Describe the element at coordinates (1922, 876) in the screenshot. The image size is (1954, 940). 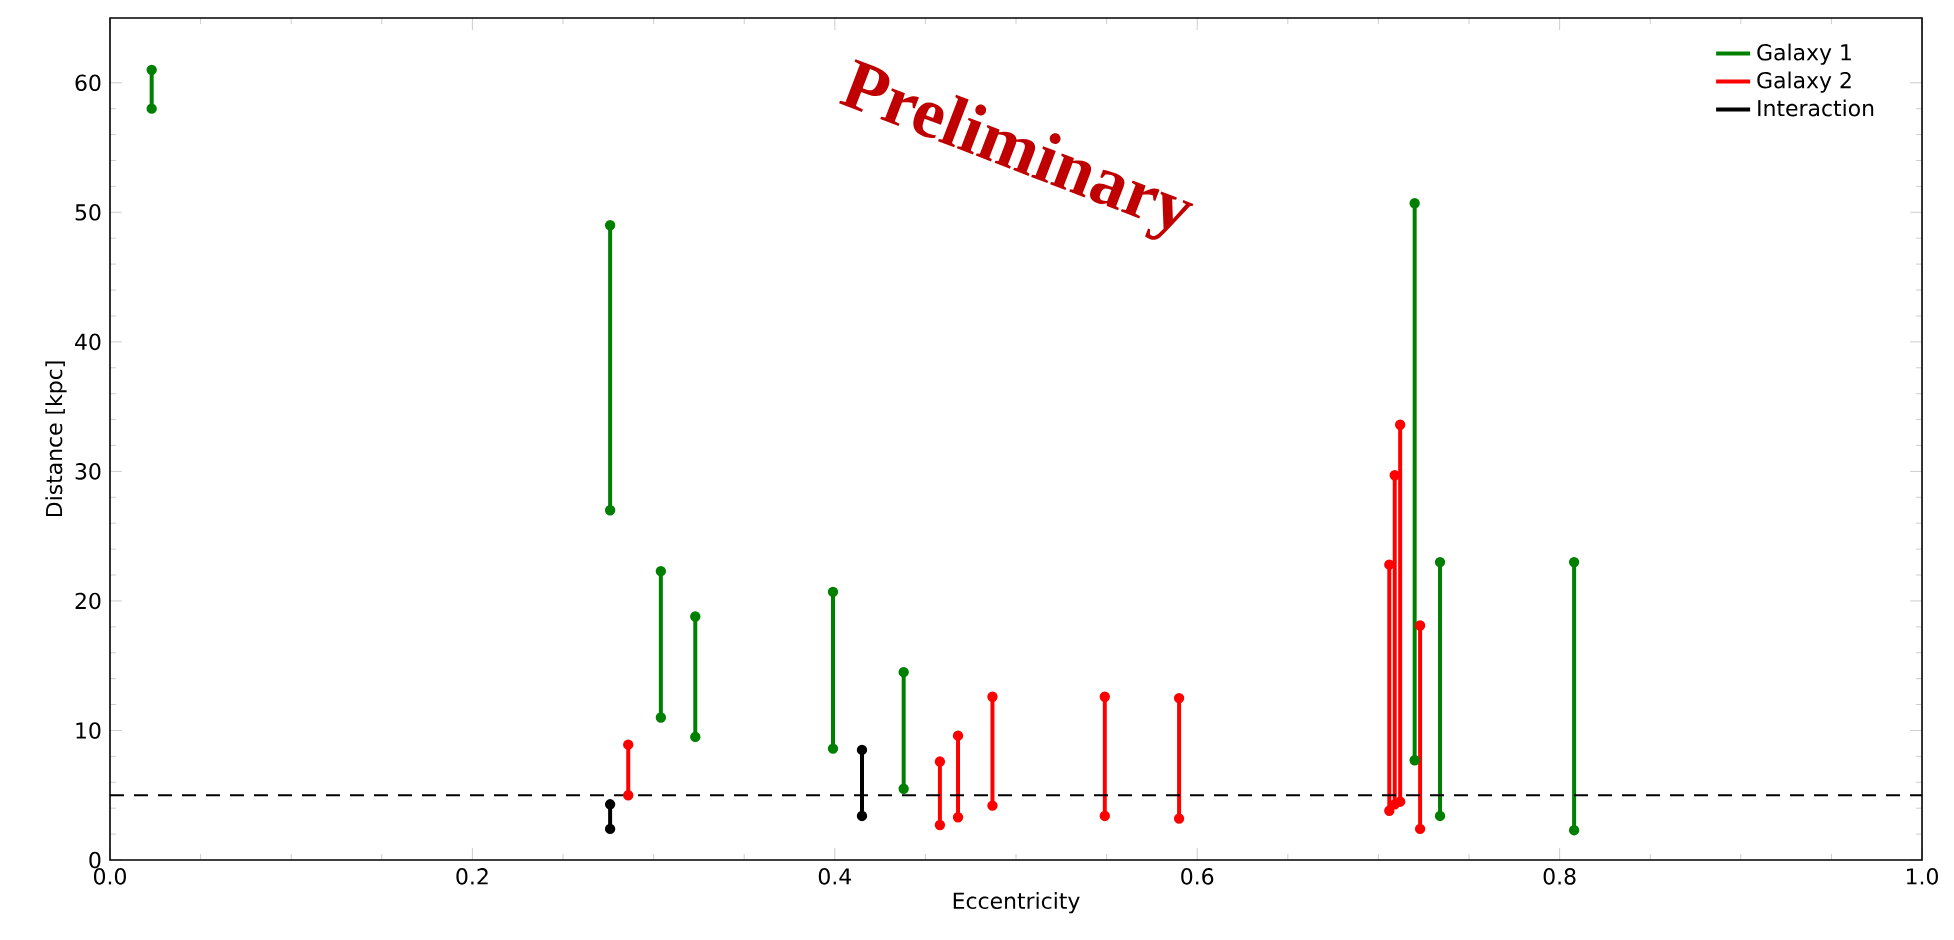
I see `x-tick-label: 1.0` at that location.